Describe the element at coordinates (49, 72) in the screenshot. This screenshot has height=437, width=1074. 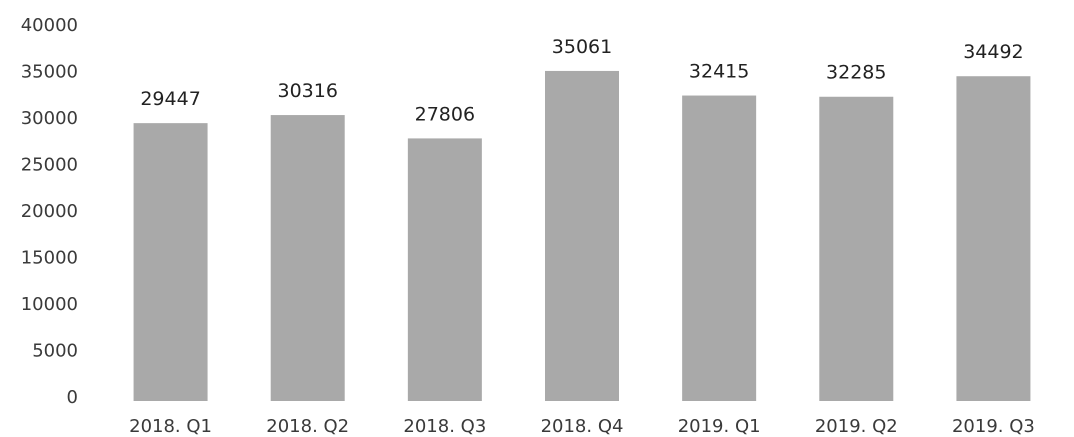
I see `y-tick-label: 35000` at that location.